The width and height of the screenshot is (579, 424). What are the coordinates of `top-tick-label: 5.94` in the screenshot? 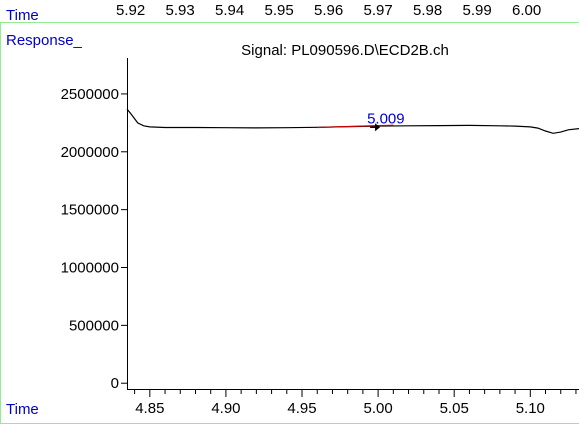 It's located at (229, 10).